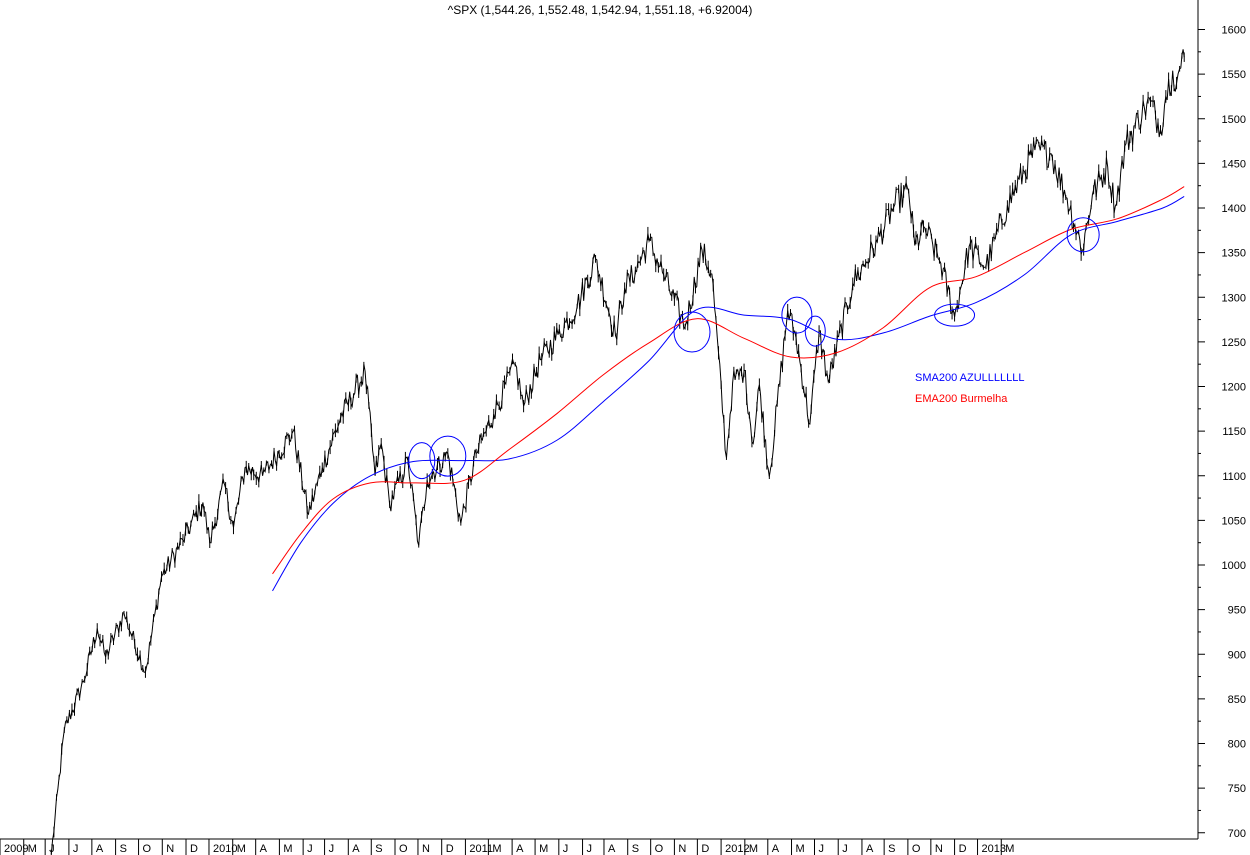 This screenshot has width=1250, height=855. What do you see at coordinates (1237, 611) in the screenshot?
I see `y-tick-label: 950` at bounding box center [1237, 611].